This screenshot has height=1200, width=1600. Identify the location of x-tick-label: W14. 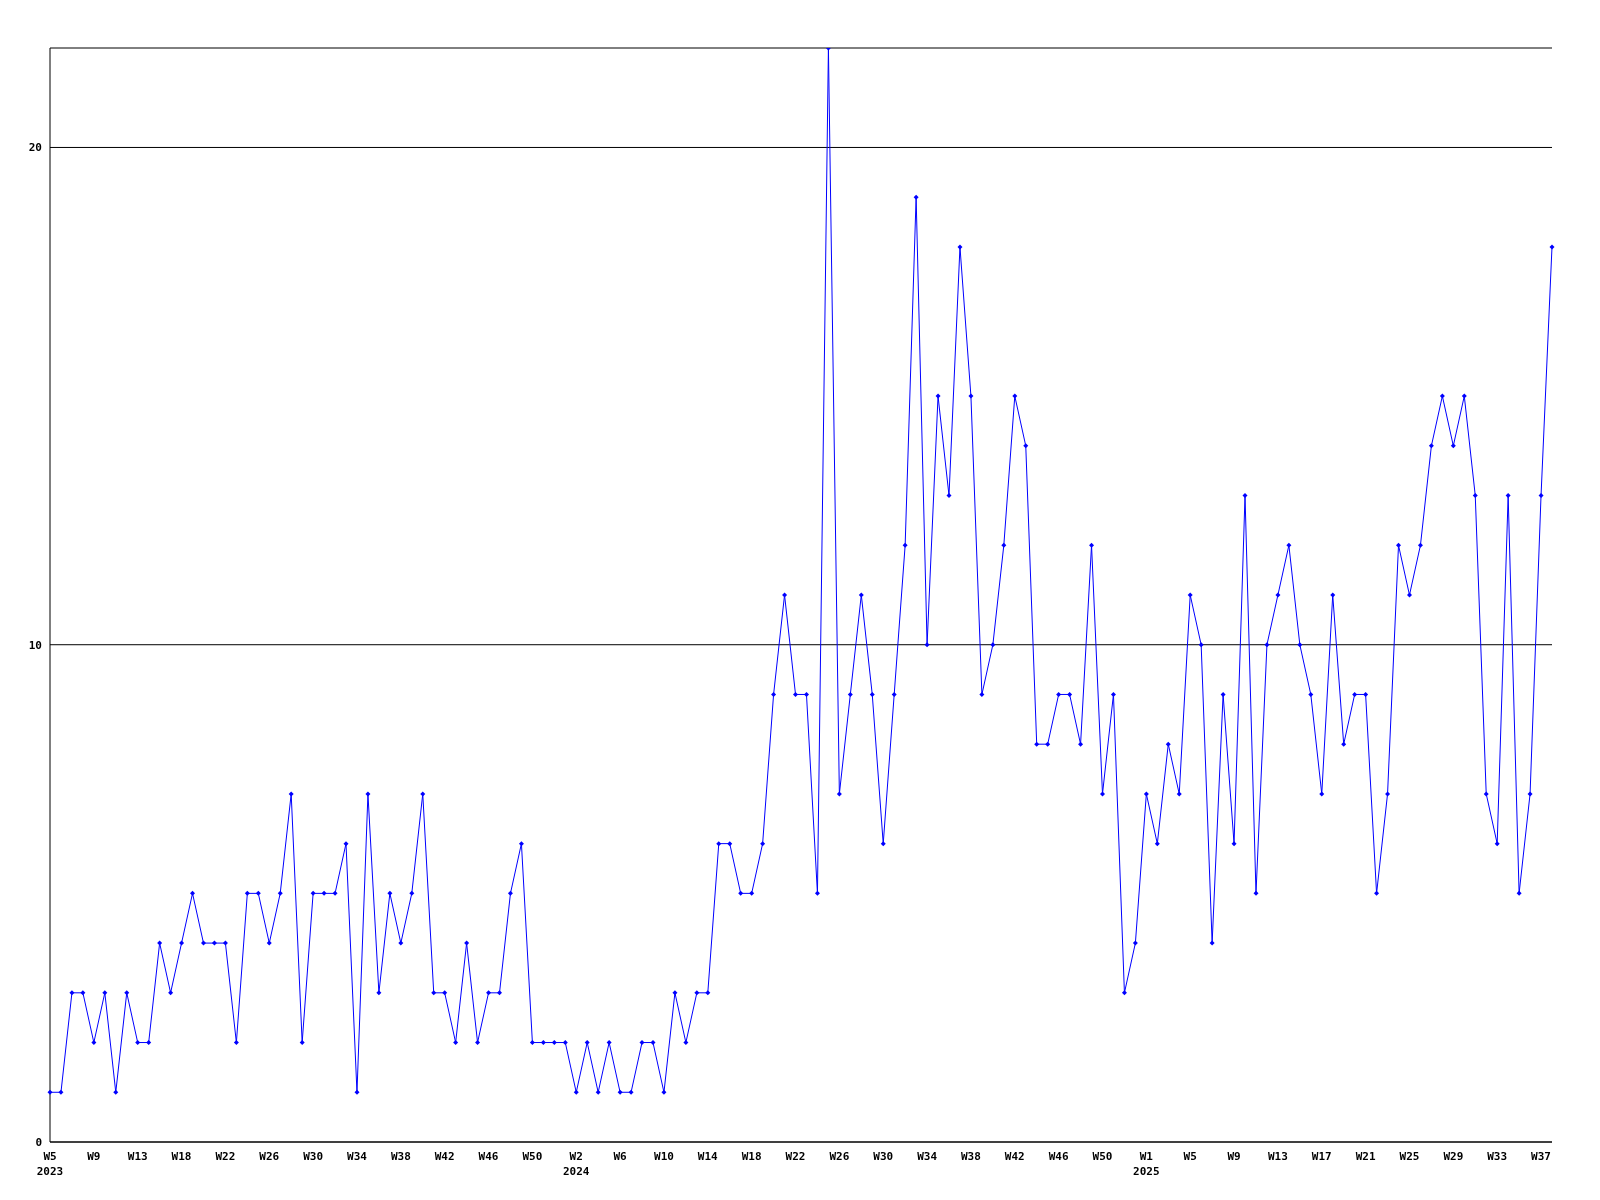
(708, 1156).